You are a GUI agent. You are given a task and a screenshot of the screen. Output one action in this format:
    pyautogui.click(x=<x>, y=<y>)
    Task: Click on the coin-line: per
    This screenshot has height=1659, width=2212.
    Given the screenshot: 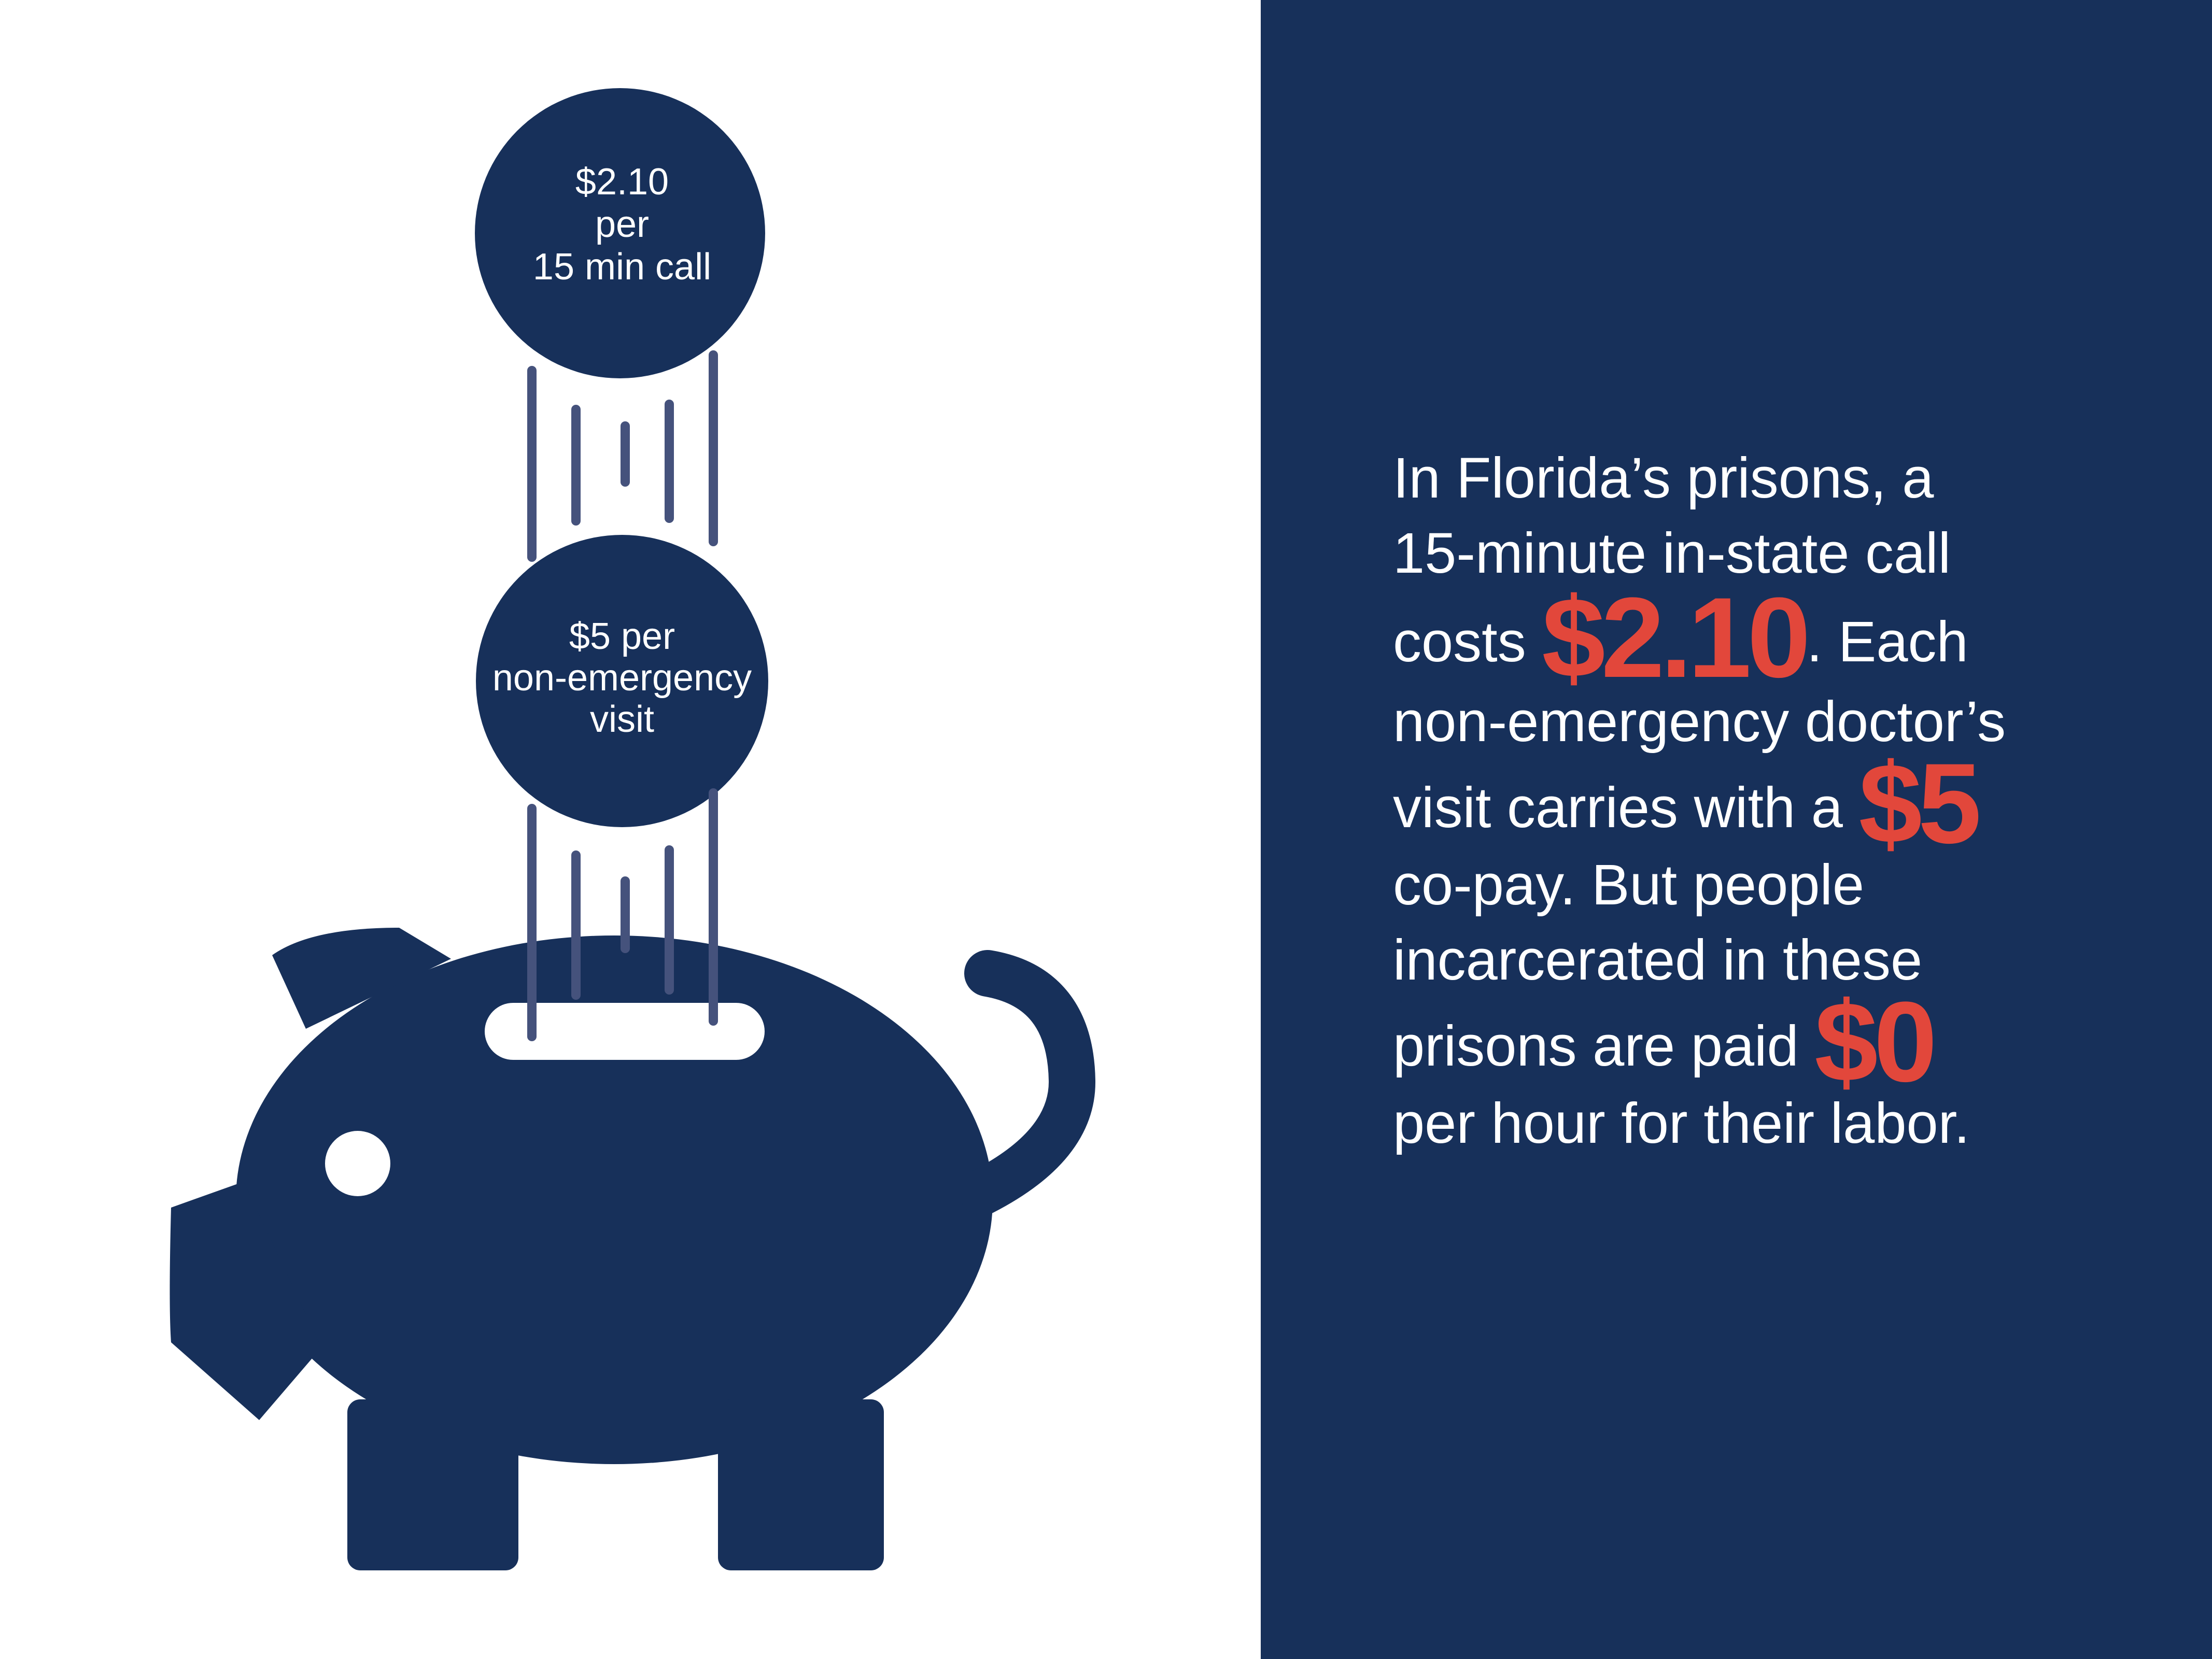 What is the action you would take?
    pyautogui.click(x=622, y=224)
    